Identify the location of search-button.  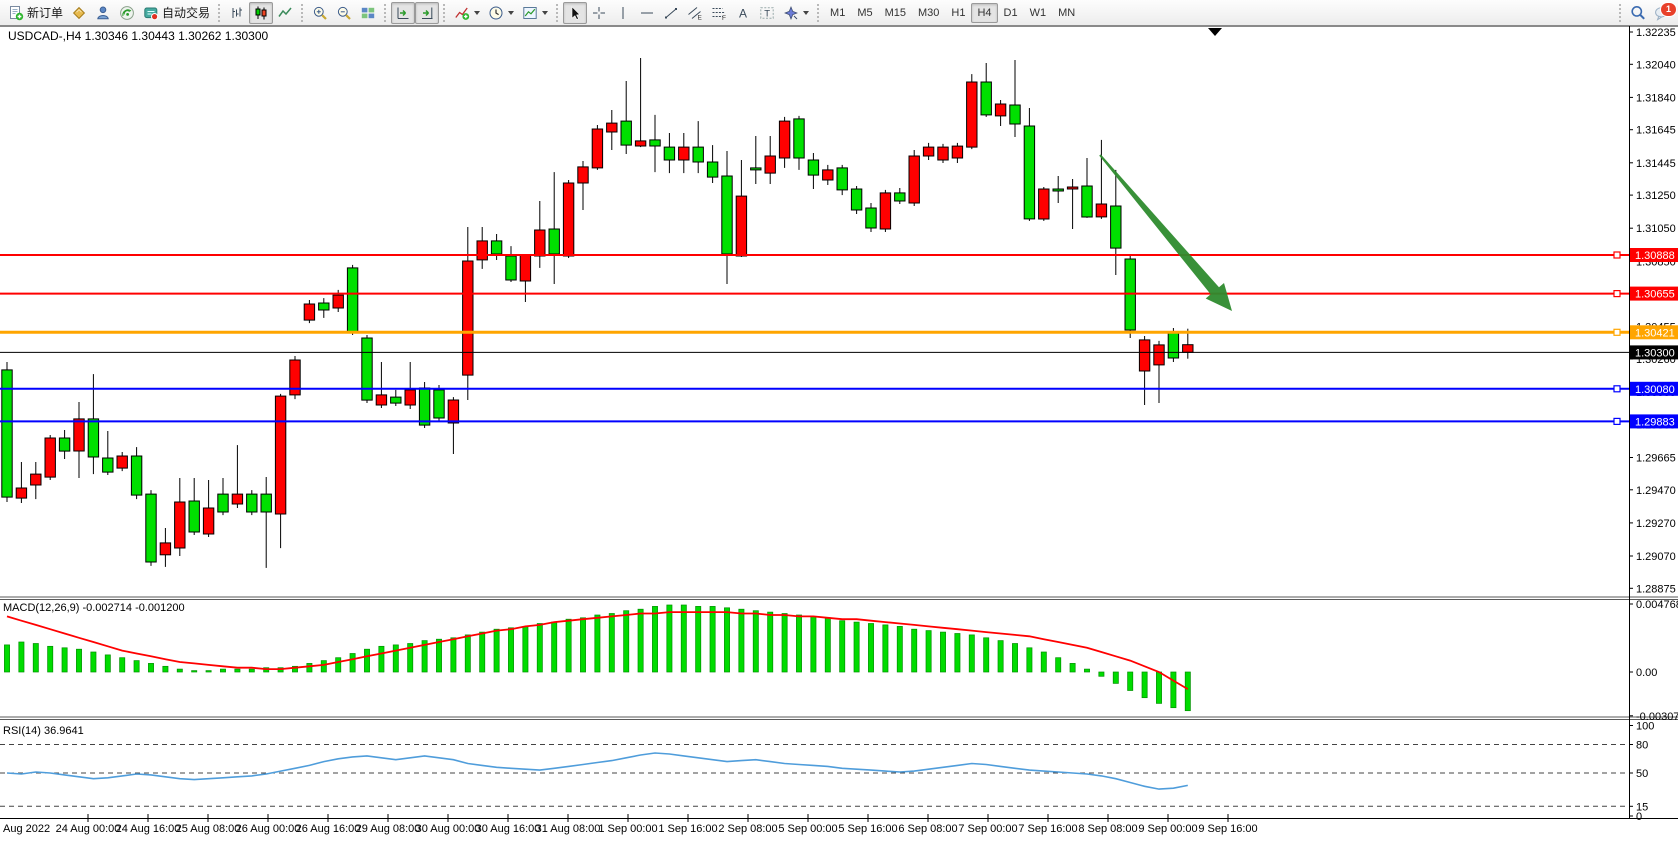
(1638, 13).